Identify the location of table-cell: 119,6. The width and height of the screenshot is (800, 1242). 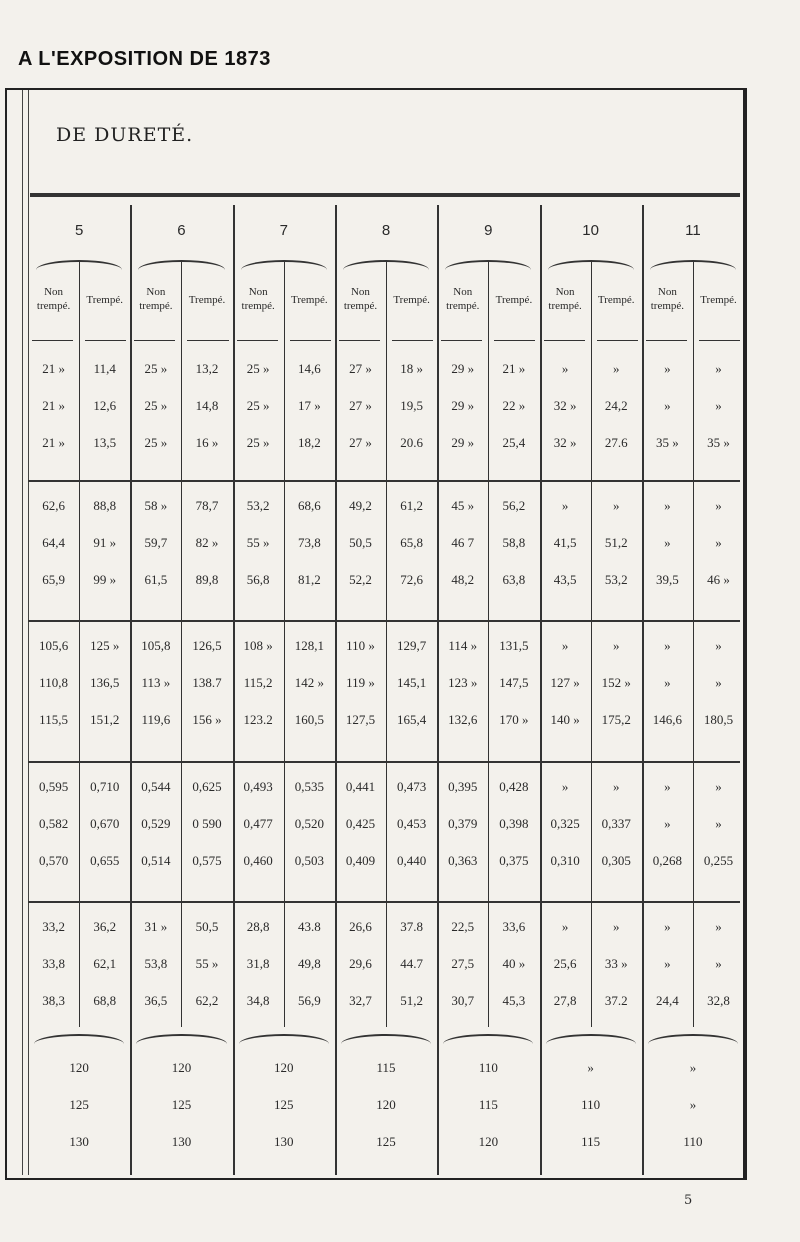
(156, 719).